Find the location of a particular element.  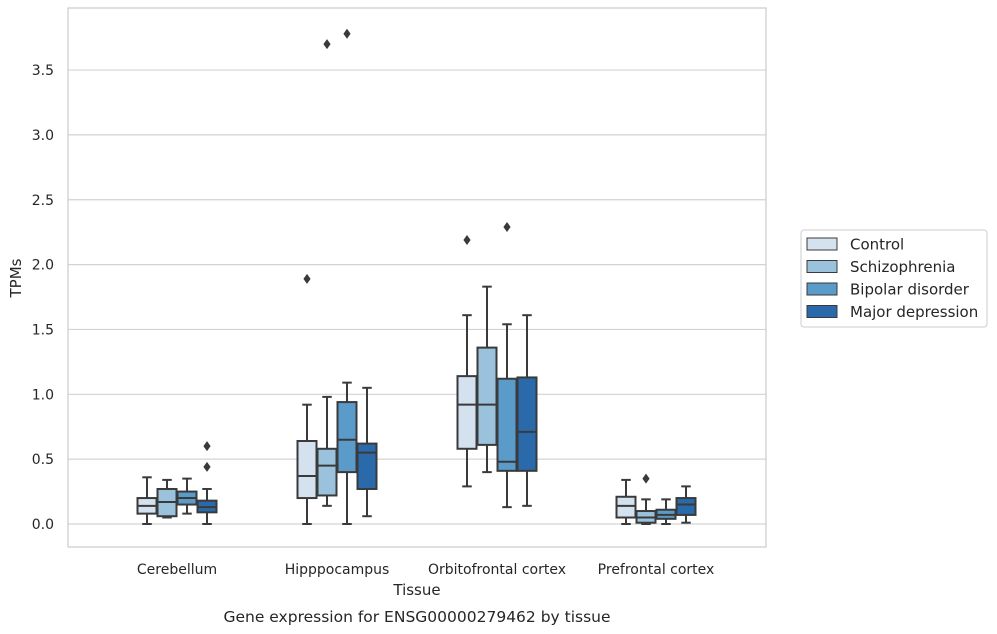

y-tick-label: 3.0 is located at coordinates (43, 136).